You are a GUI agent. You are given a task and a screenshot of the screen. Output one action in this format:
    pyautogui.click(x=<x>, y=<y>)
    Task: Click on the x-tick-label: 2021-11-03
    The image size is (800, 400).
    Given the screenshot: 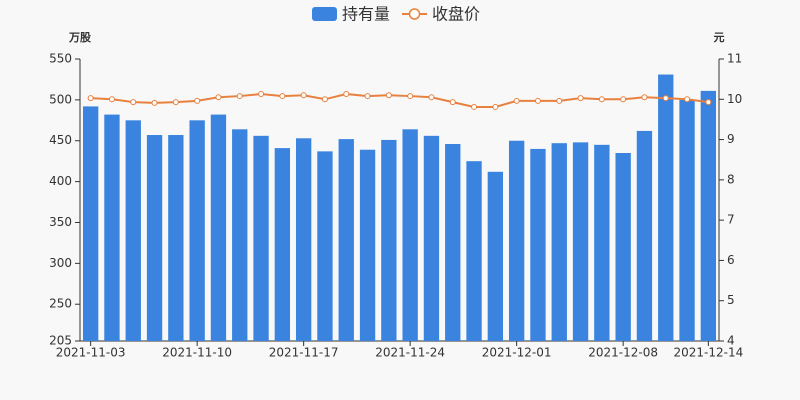 What is the action you would take?
    pyautogui.click(x=91, y=353)
    